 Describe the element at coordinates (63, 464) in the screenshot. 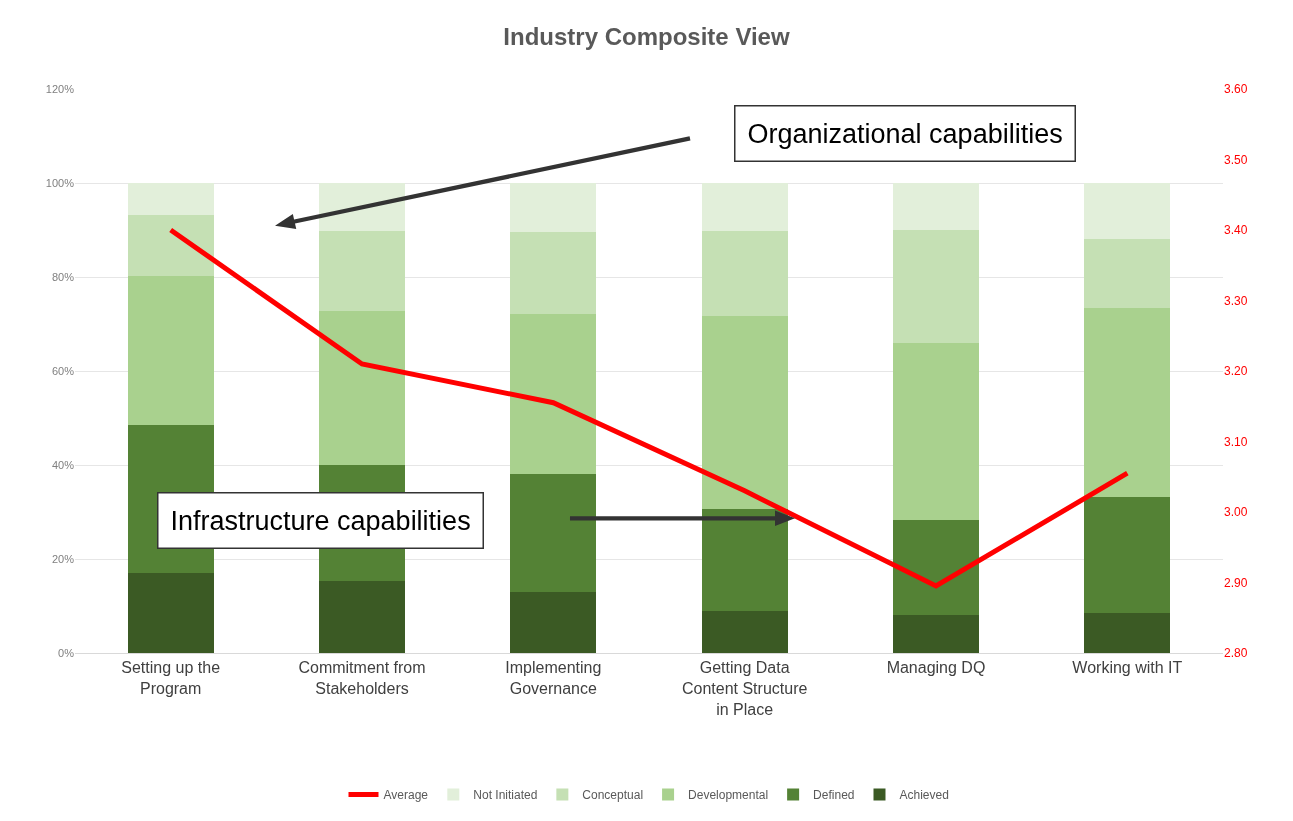

I see `y-tick-label: 40%` at that location.